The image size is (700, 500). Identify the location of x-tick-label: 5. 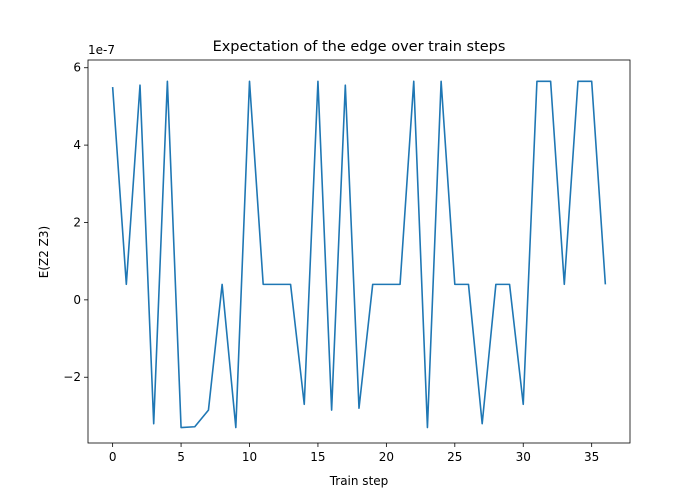
(181, 457).